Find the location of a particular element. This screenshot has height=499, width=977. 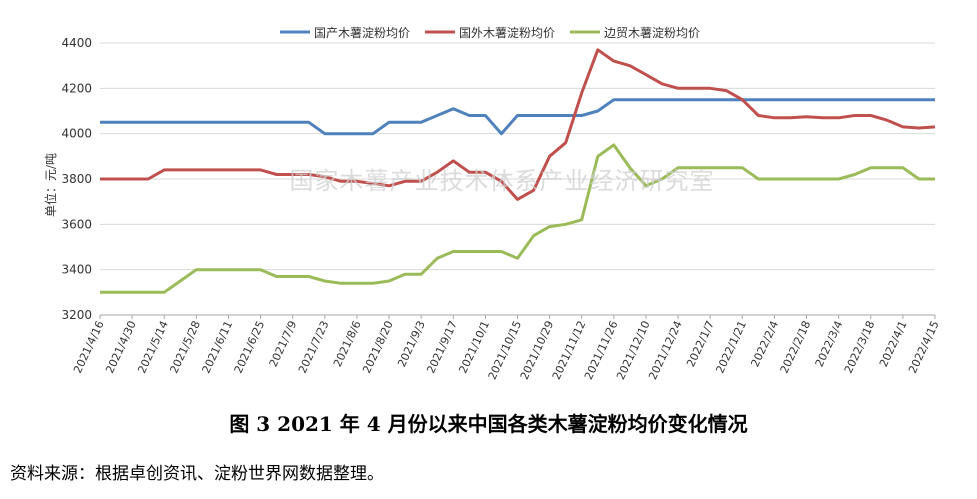

x-tick-label: 2022/2/18 is located at coordinates (796, 347).